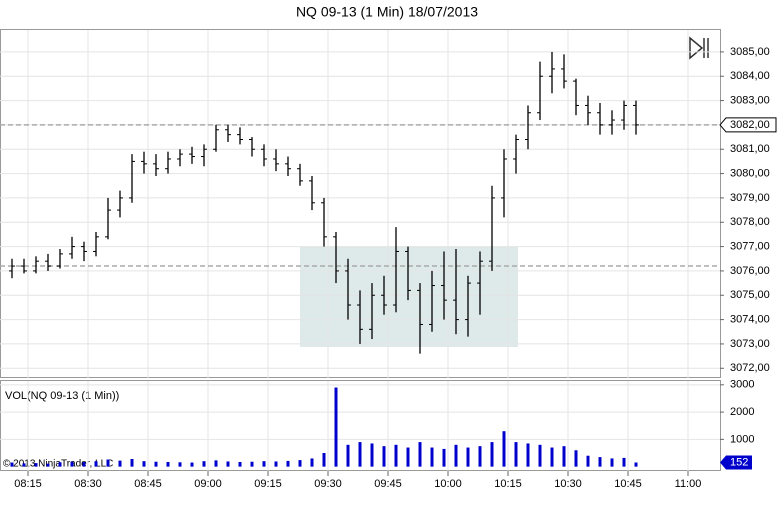  Describe the element at coordinates (750, 295) in the screenshot. I see `y-tick-label: 3075,00` at that location.